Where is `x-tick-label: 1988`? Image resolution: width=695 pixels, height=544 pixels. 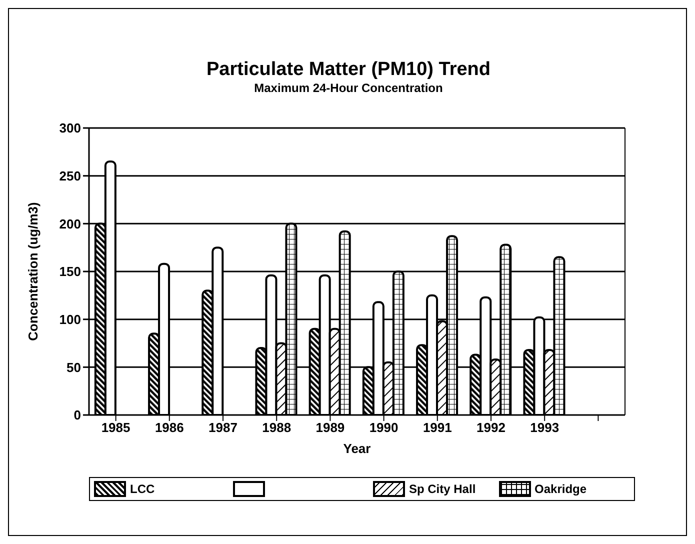
x-tick-label: 1988 is located at coordinates (277, 428).